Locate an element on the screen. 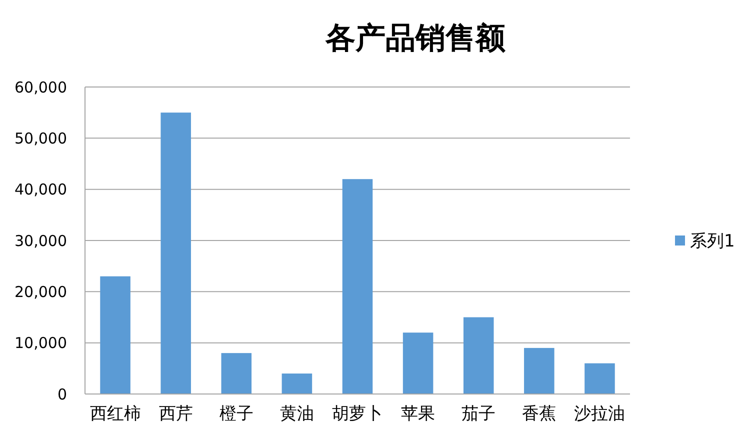 The width and height of the screenshot is (747, 444). y-tick-label: 50,000 is located at coordinates (40, 138).